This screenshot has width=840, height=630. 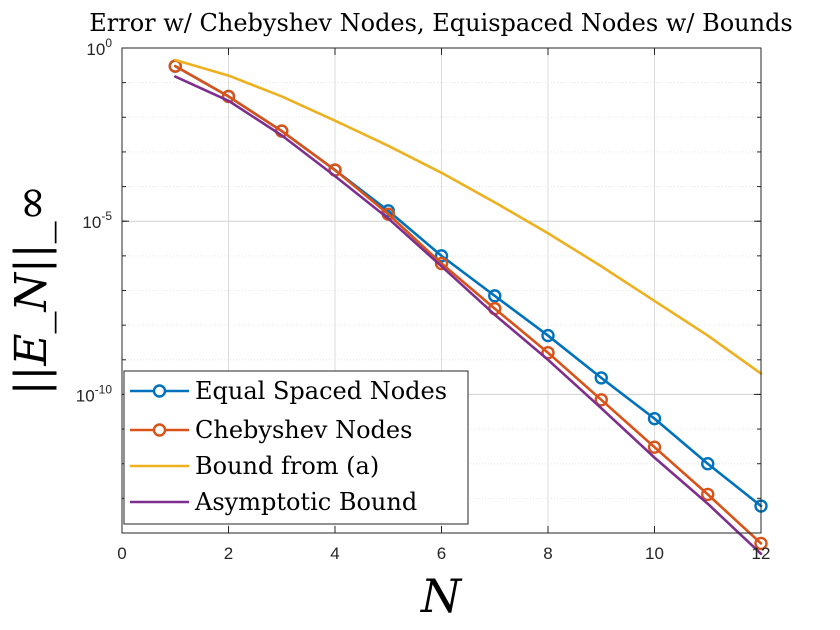 What do you see at coordinates (761, 553) in the screenshot?
I see `x-tick-label: 12` at bounding box center [761, 553].